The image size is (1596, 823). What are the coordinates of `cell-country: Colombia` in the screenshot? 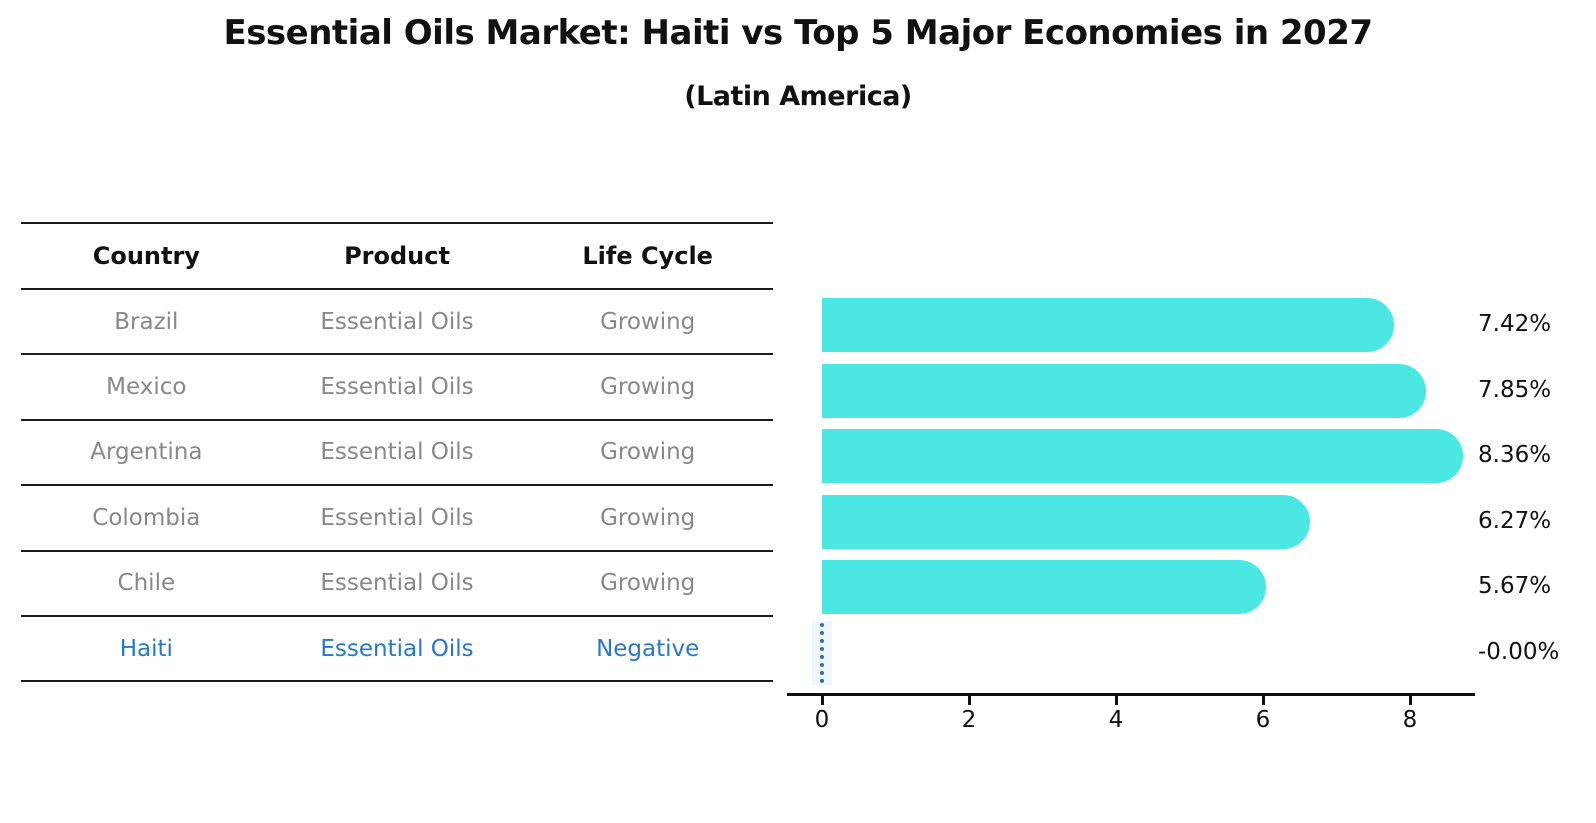 It's located at (146, 517).